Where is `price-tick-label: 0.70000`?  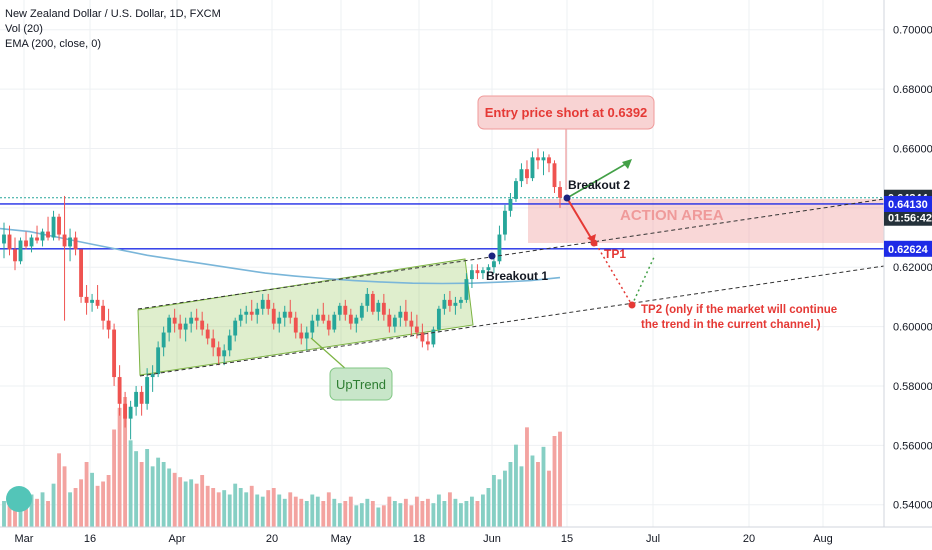 price-tick-label: 0.70000 is located at coordinates (912, 31).